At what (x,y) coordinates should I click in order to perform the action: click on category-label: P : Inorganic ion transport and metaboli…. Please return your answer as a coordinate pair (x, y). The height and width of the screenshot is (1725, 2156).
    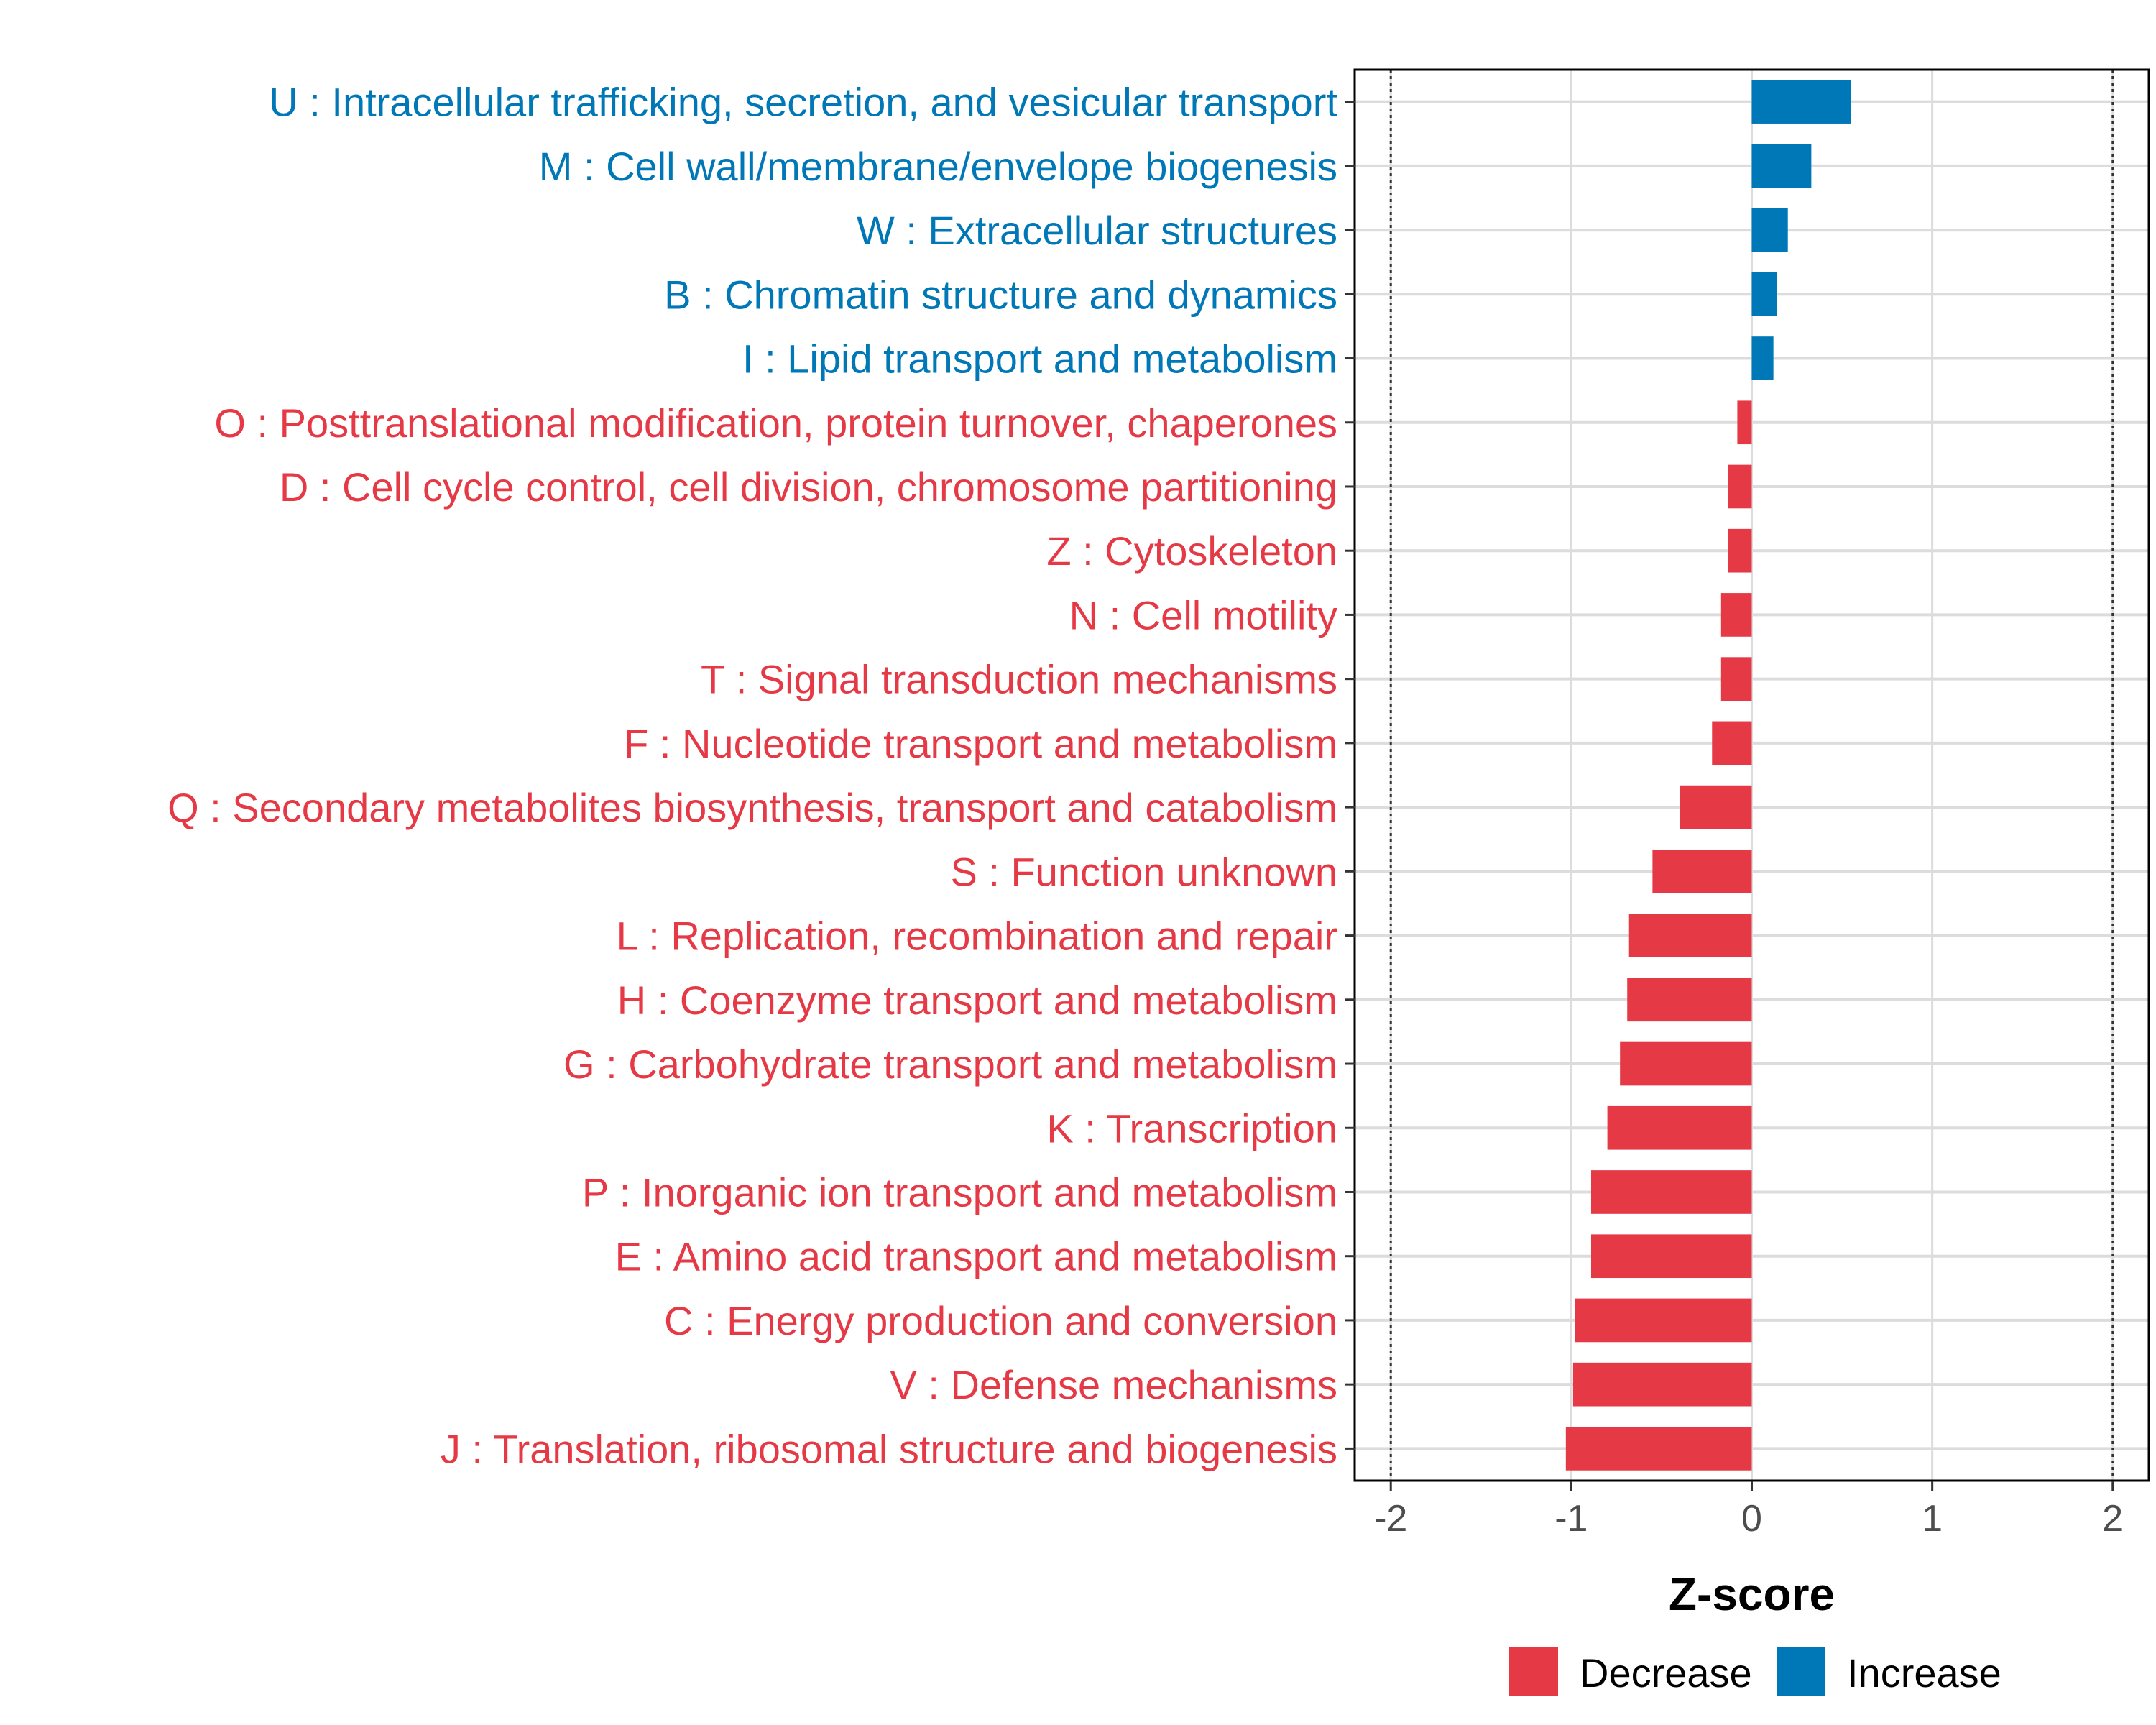
    Looking at the image, I should click on (960, 1192).